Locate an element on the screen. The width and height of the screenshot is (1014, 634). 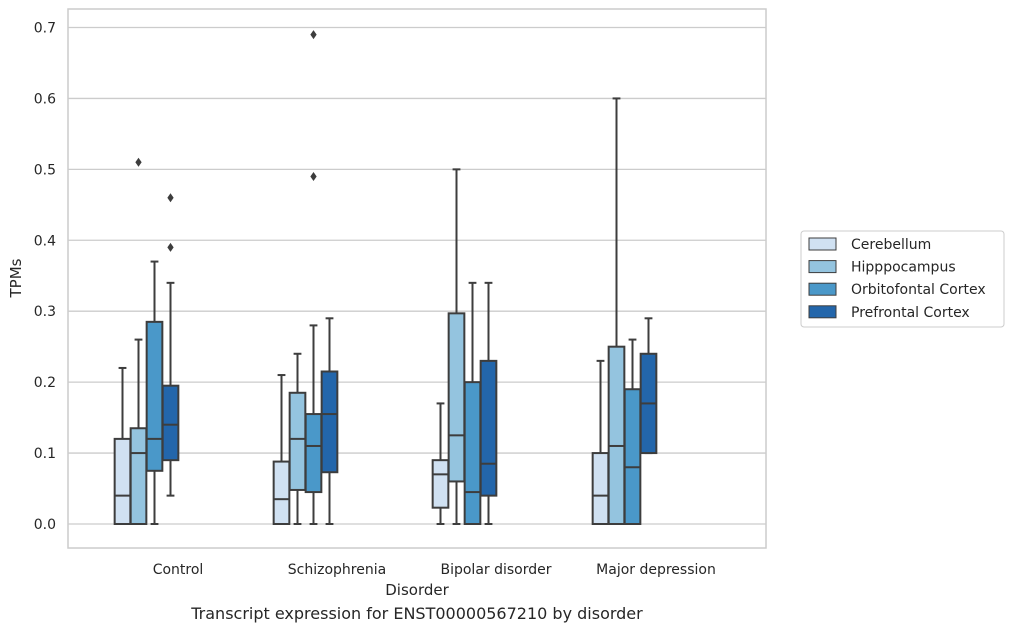
x-tick-label: Major depression is located at coordinates (656, 570).